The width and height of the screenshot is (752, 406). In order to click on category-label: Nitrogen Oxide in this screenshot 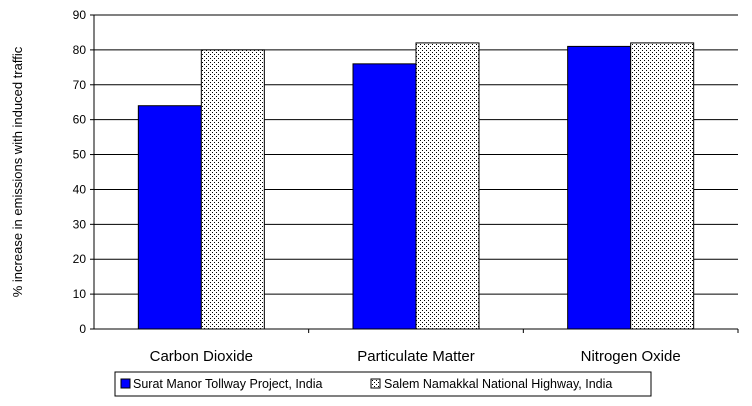, I will do `click(631, 356)`.